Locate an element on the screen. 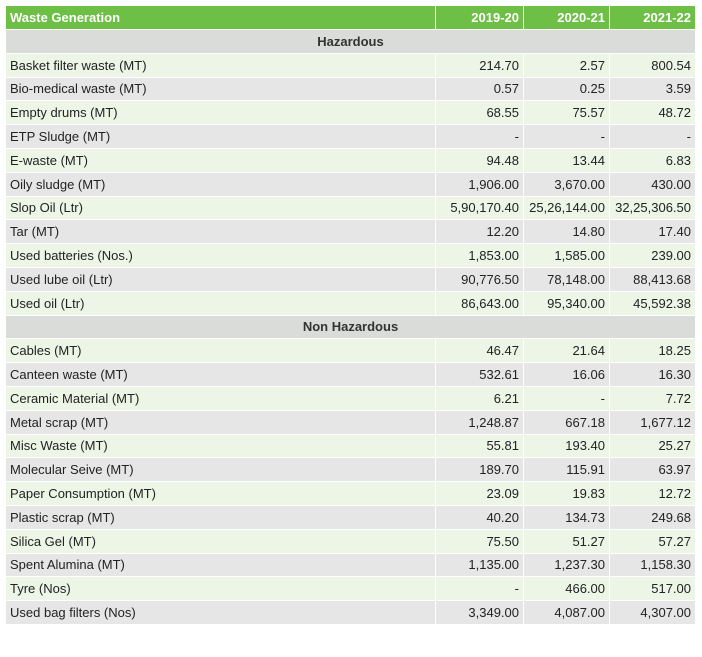  row-label: Canteen waste (MT) is located at coordinates (221, 375).